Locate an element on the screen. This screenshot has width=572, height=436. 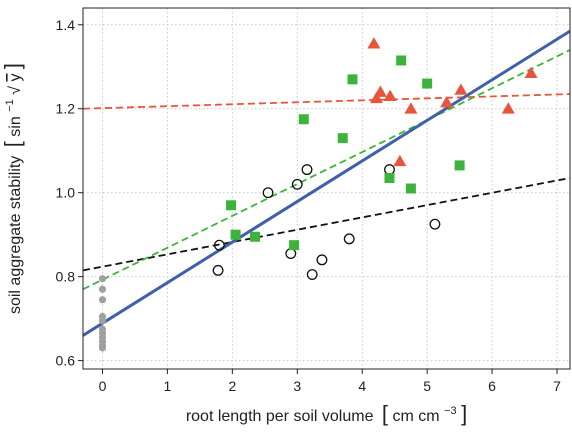
y-tick-label: 0.6 is located at coordinates (66, 361).